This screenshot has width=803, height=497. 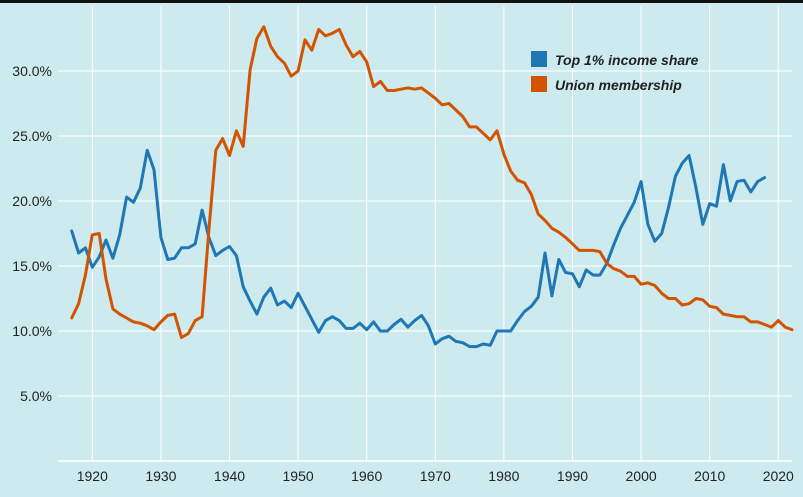 What do you see at coordinates (615, 72) in the screenshot?
I see `legend: Top 1% income share Union membership` at bounding box center [615, 72].